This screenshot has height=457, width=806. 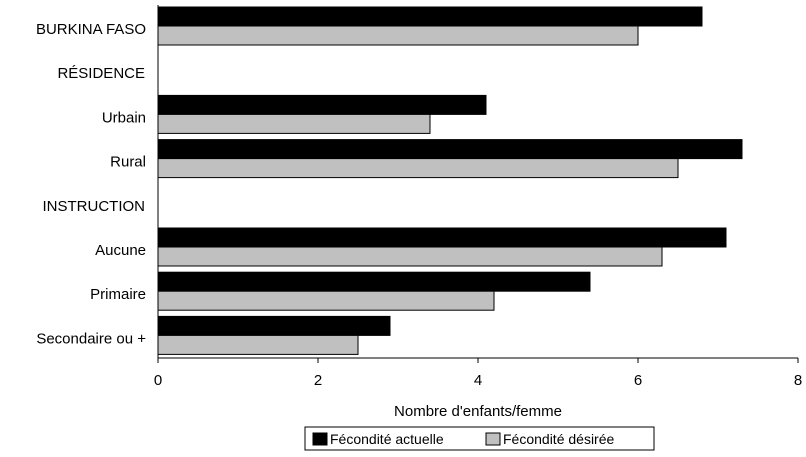 What do you see at coordinates (418, 168) in the screenshot?
I see `bar-fecondite-desiree-rural` at bounding box center [418, 168].